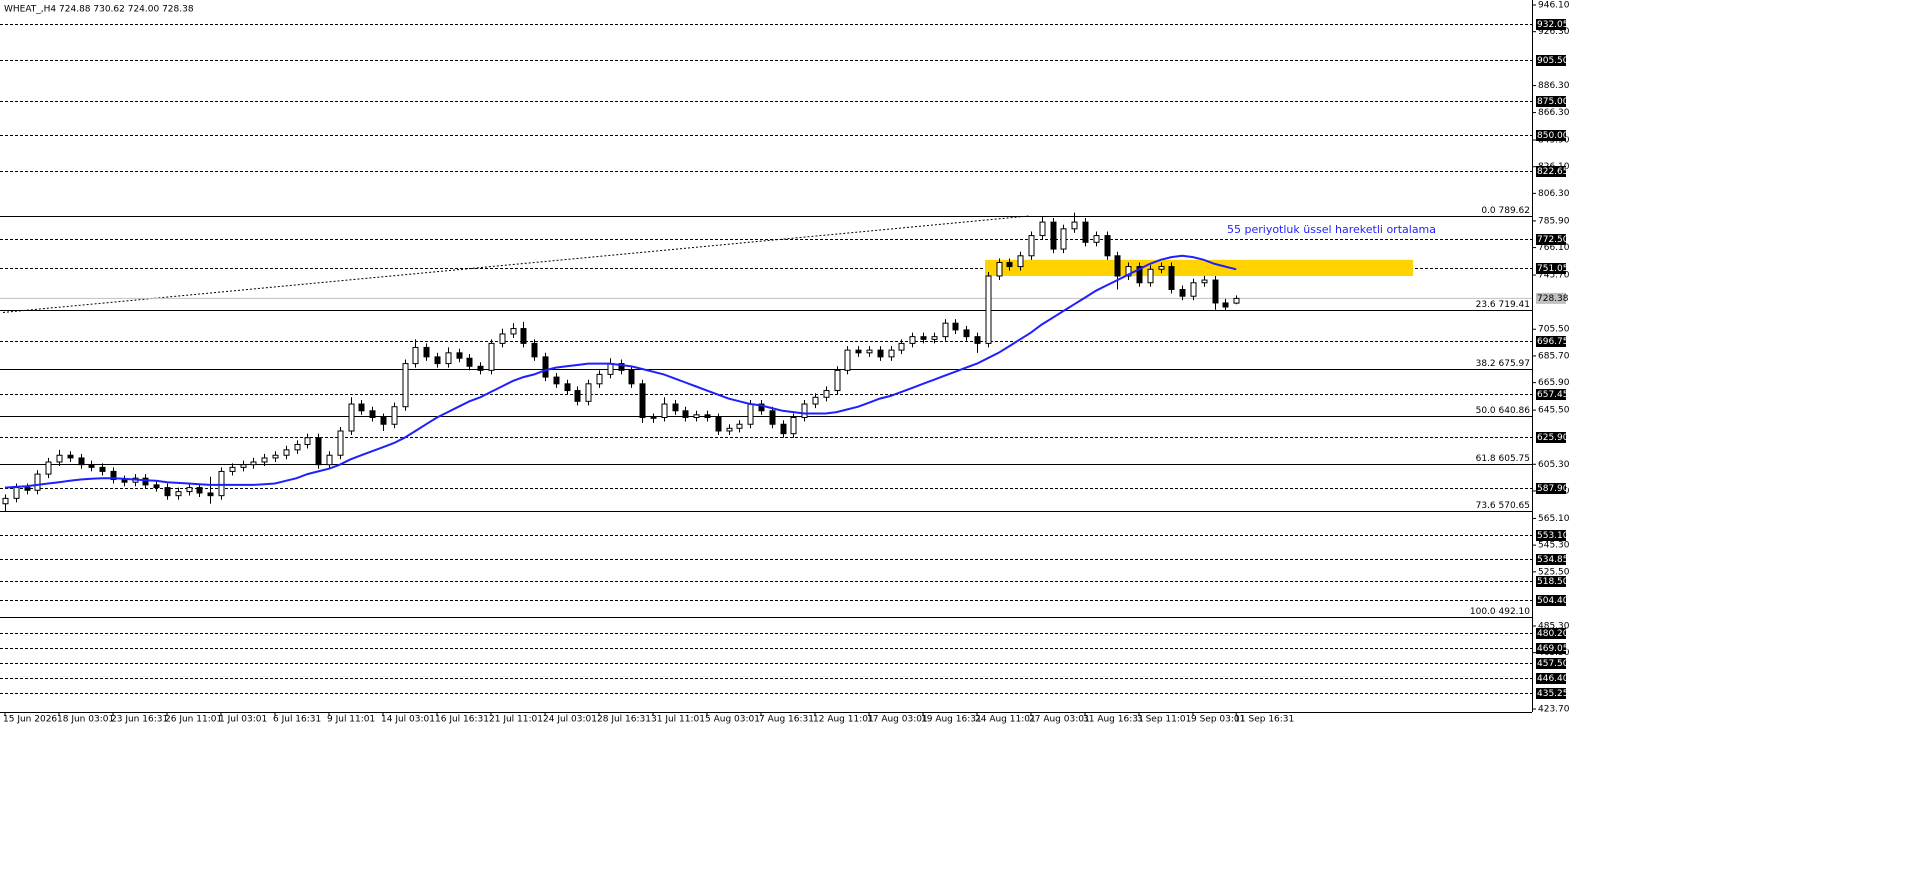 The height and width of the screenshot is (888, 1916). Describe the element at coordinates (1554, 411) in the screenshot. I see `y-tick-label: 645.50` at that location.